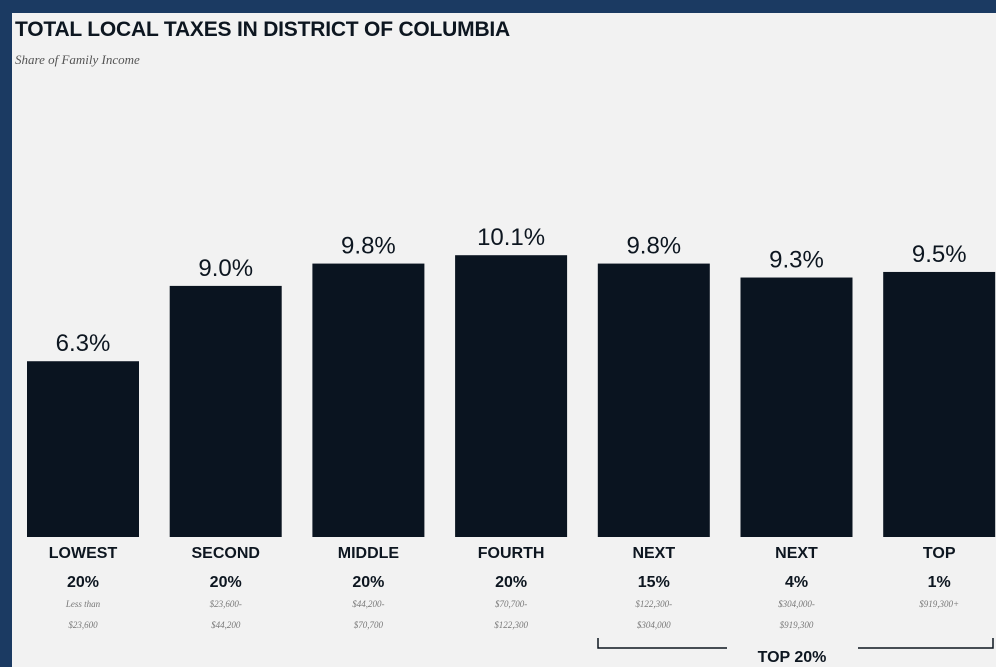 The height and width of the screenshot is (667, 996). Describe the element at coordinates (83, 625) in the screenshot. I see `income-range-label: $23,600` at that location.